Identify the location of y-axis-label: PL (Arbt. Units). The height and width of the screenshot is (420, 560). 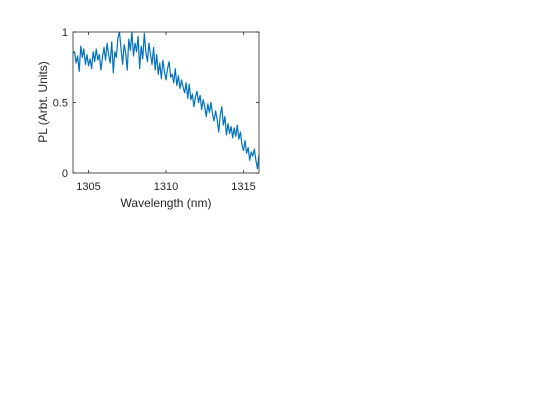
(43, 102).